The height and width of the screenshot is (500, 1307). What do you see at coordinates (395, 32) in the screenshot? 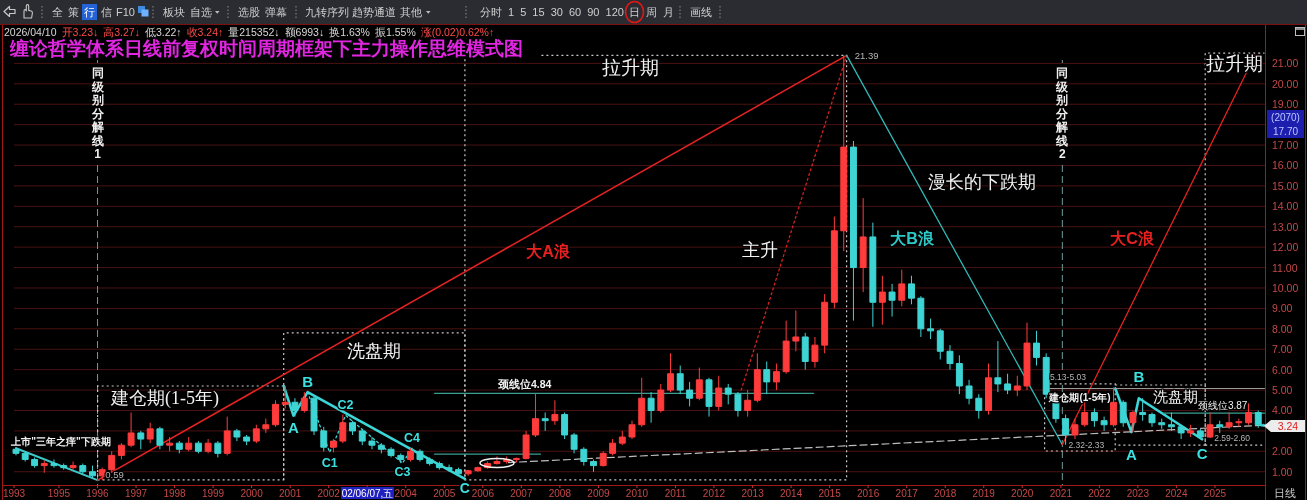
I see `annotation: 振1.55%` at bounding box center [395, 32].